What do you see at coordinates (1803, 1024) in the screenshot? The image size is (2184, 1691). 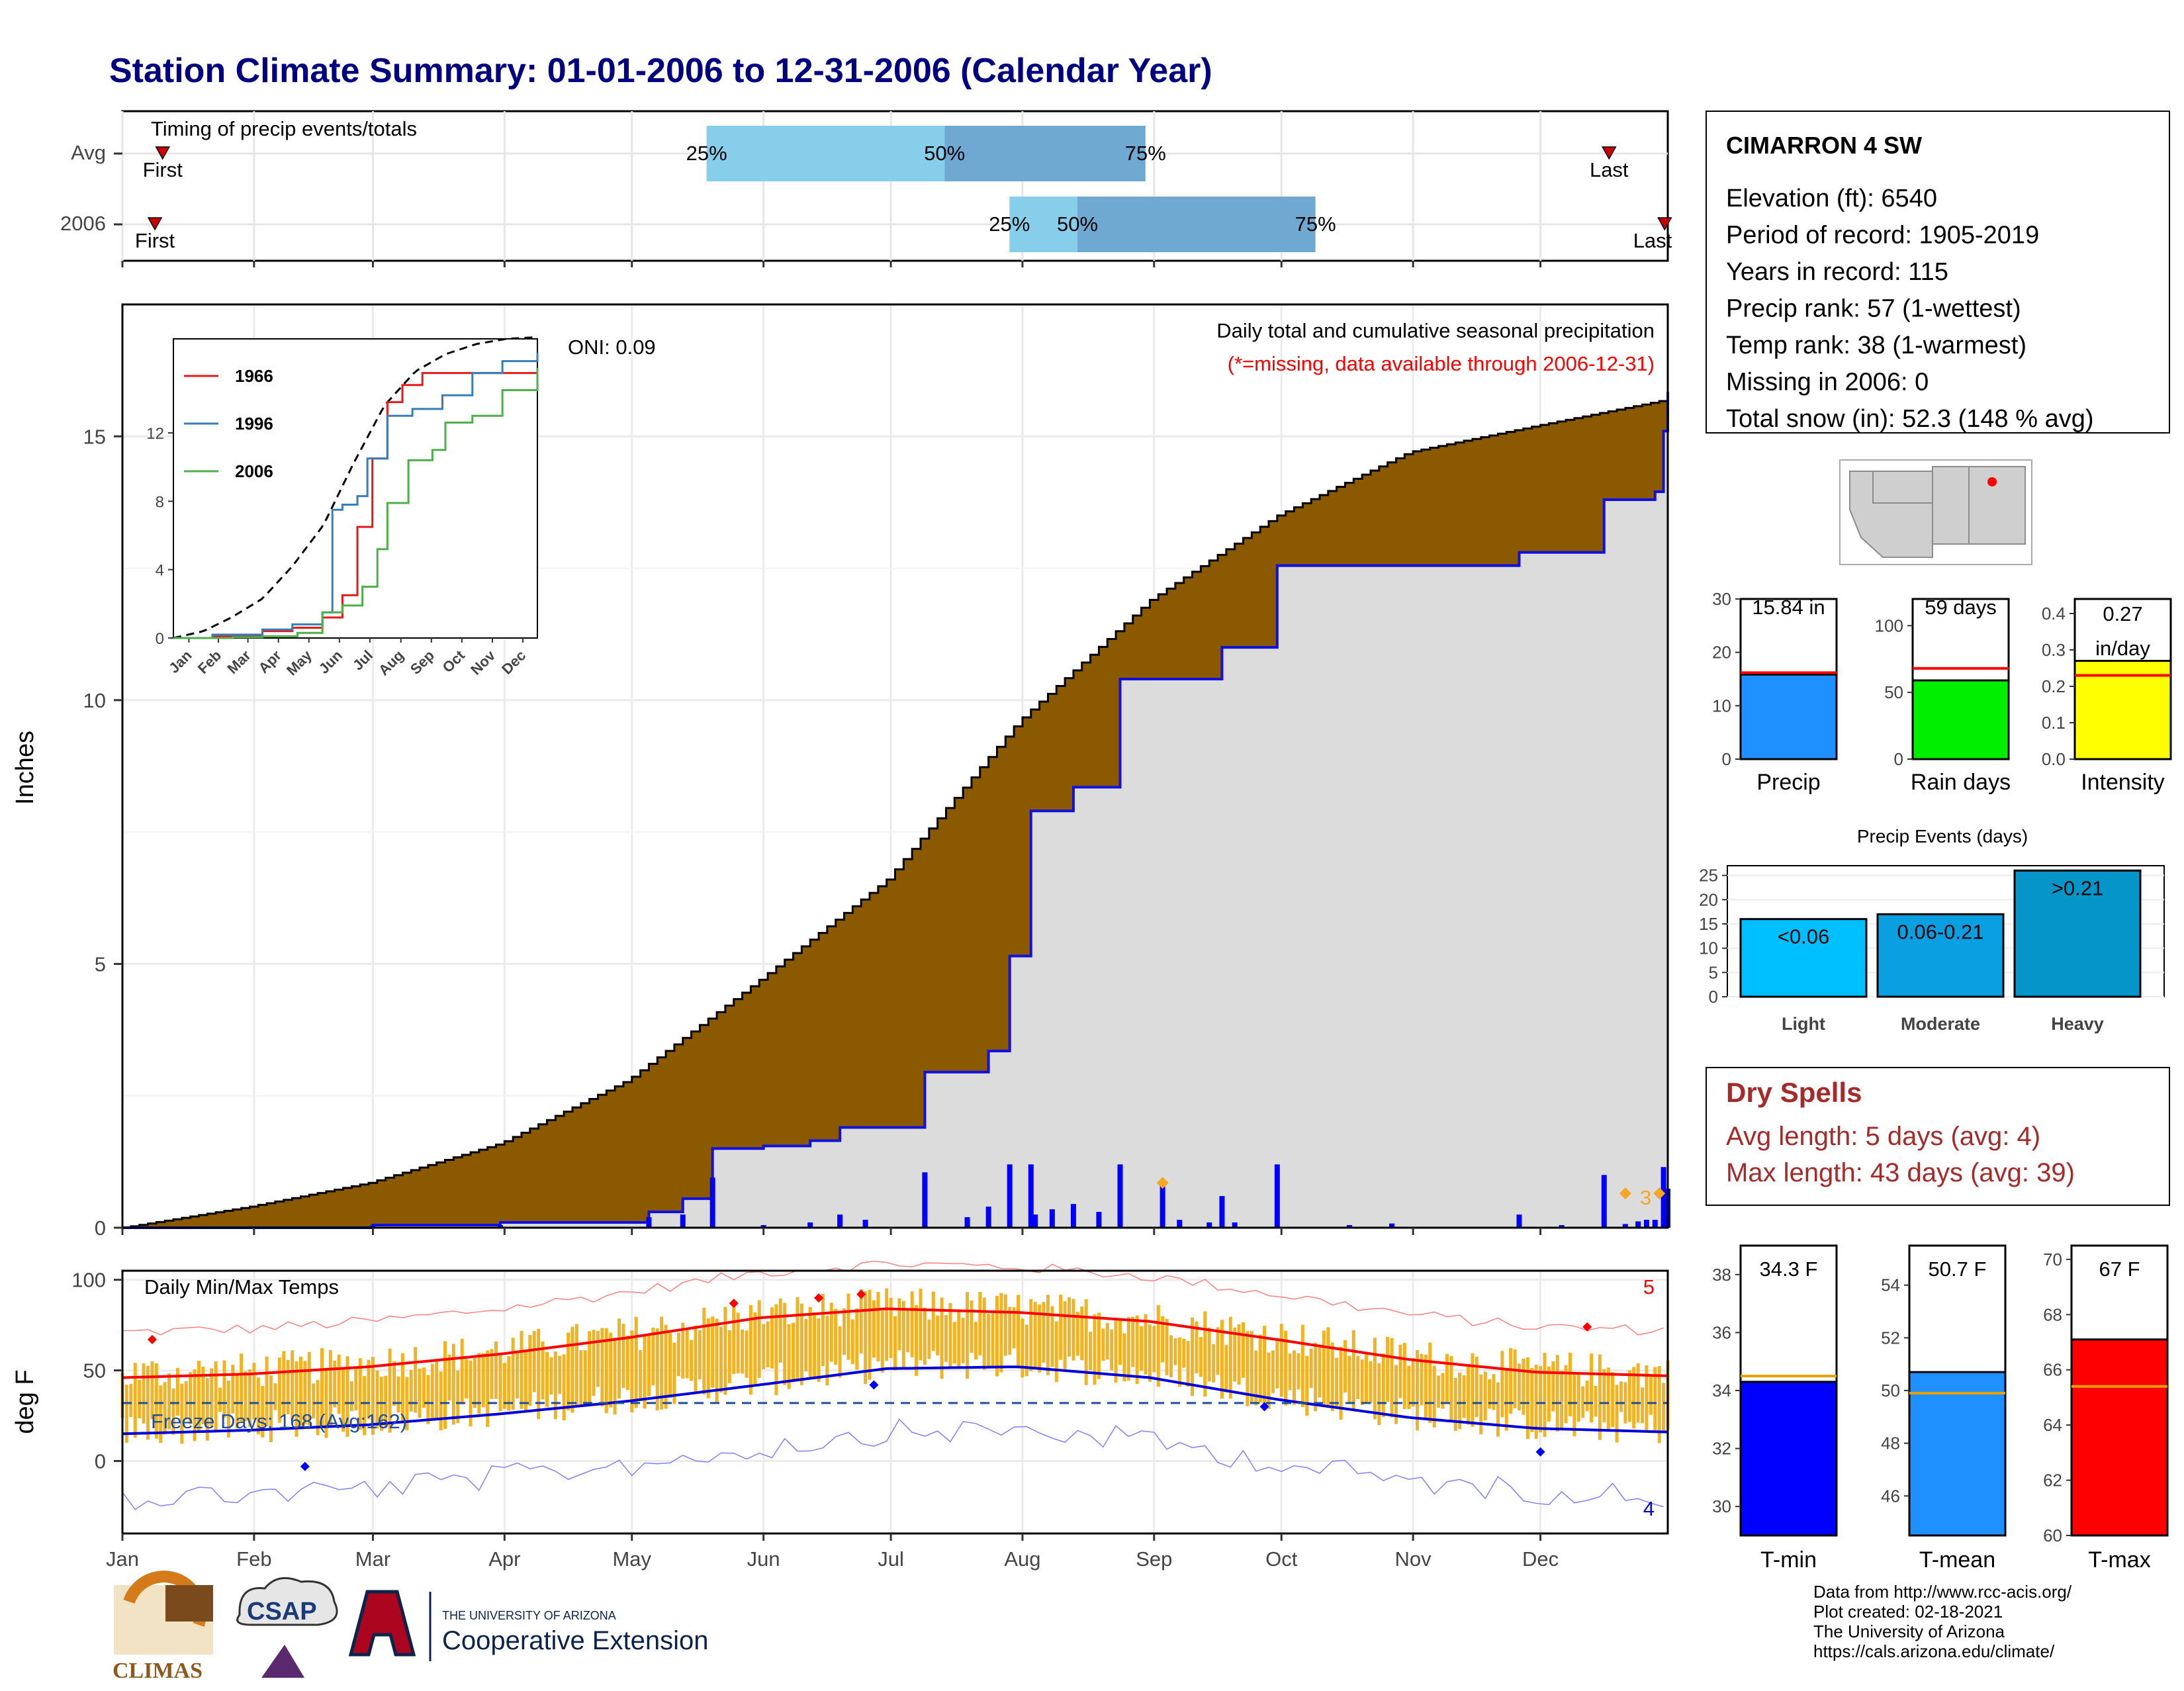 I see `events-category-0: Light` at bounding box center [1803, 1024].